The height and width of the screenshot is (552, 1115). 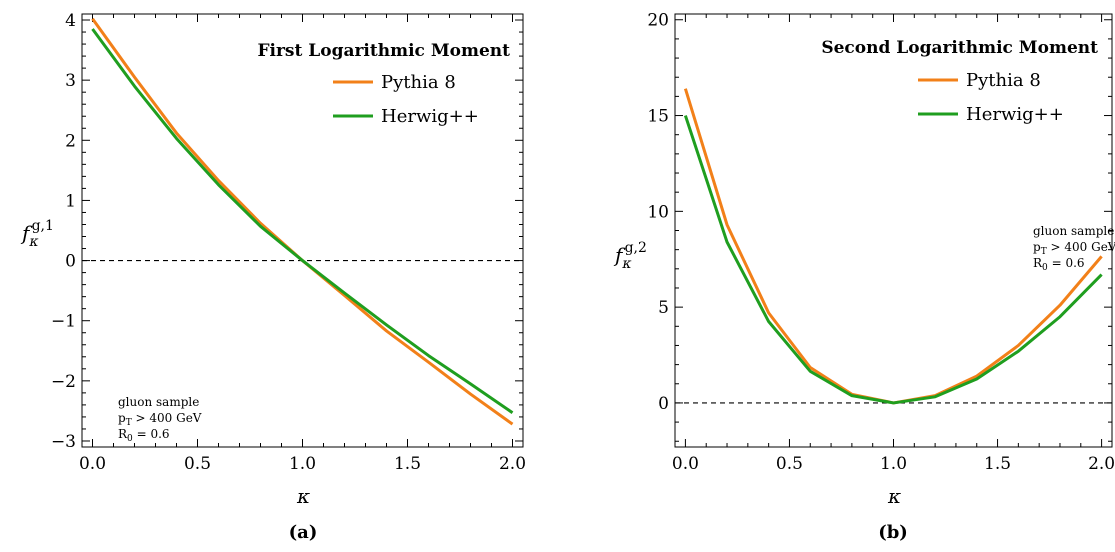 I want to click on chart-title: Second Logarithmic Moment, so click(x=959, y=48).